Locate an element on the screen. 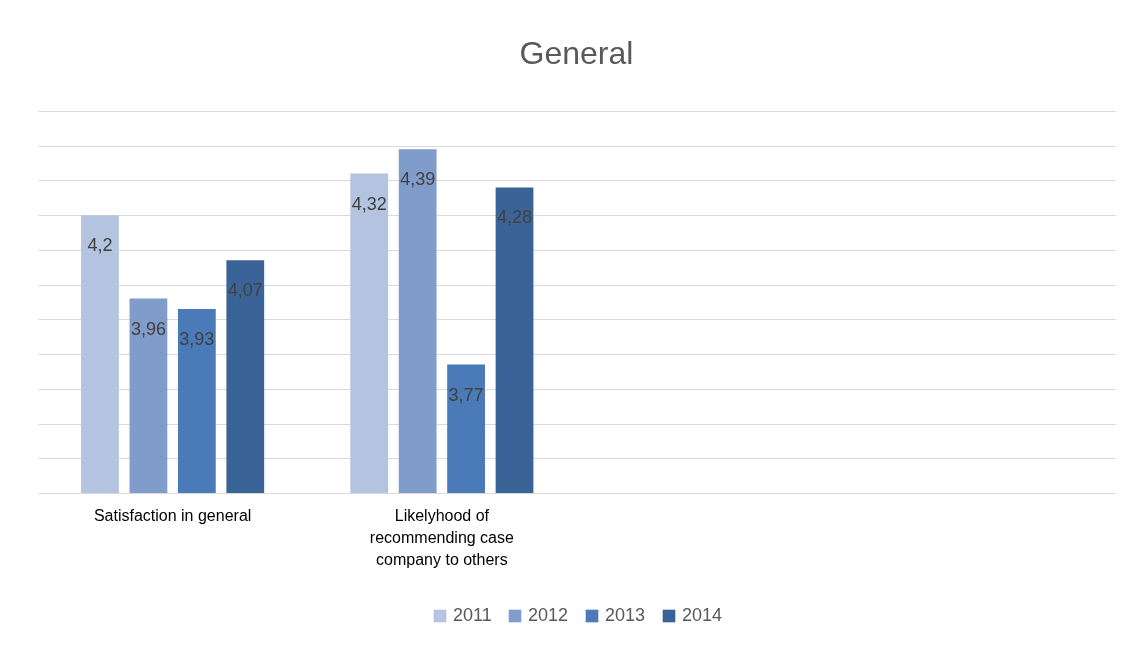 This screenshot has height=664, width=1142. legend-label: 2014 is located at coordinates (702, 615).